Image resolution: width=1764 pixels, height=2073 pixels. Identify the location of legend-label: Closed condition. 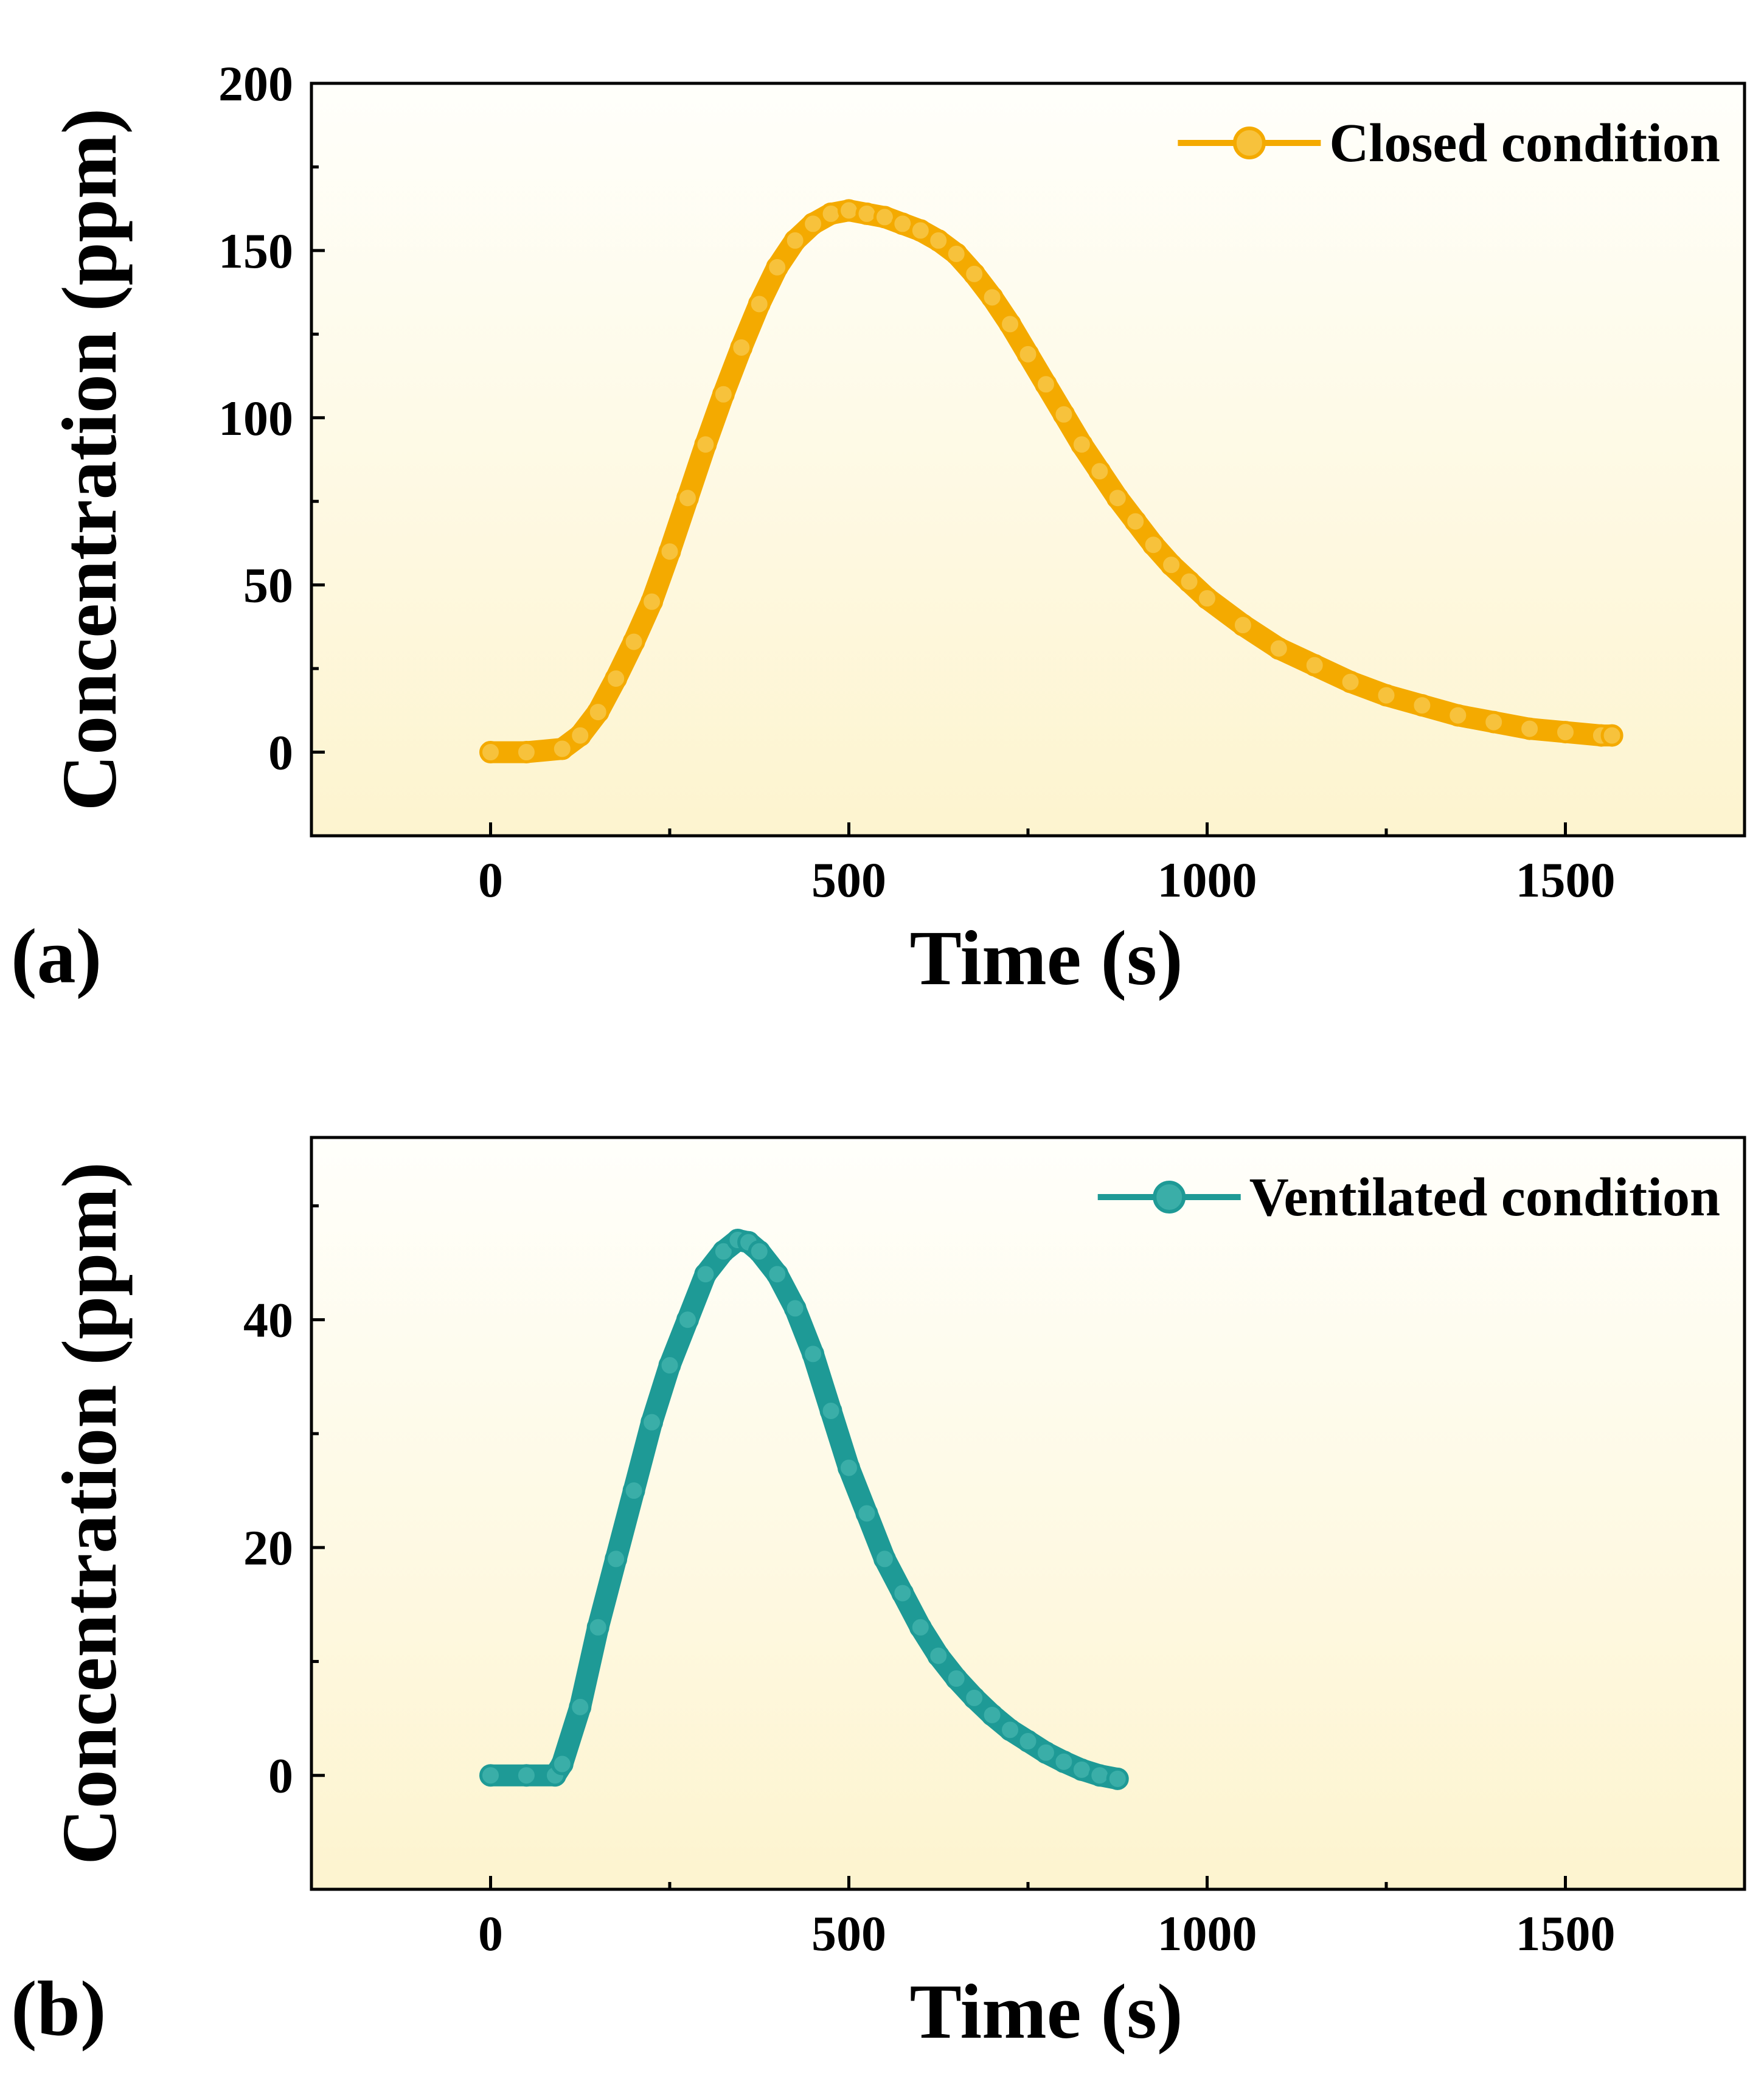
(1525, 143).